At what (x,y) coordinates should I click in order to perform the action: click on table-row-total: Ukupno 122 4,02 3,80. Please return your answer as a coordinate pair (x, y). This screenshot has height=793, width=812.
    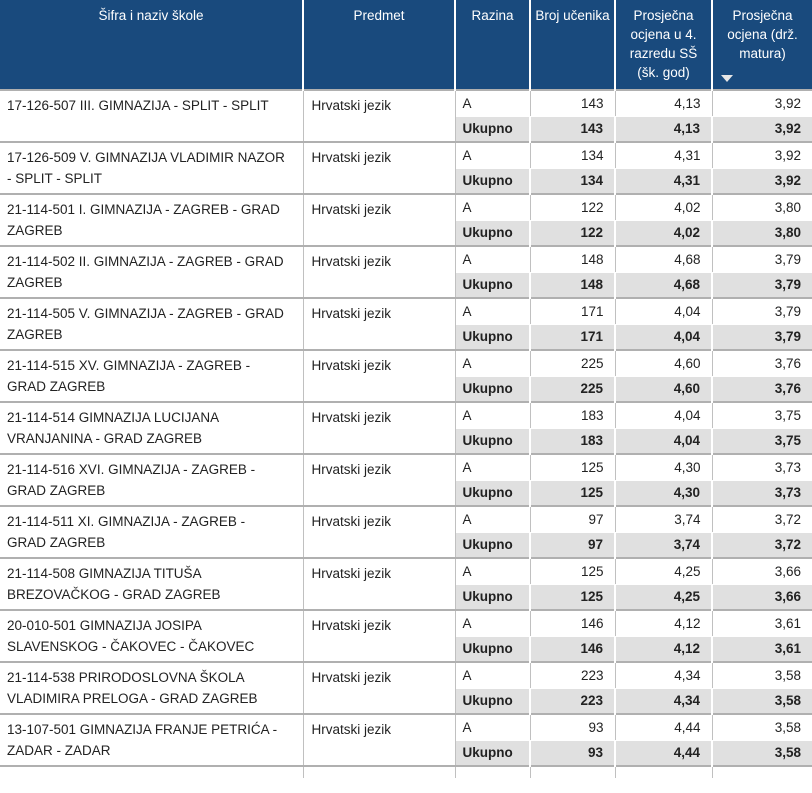
    Looking at the image, I should click on (406, 232).